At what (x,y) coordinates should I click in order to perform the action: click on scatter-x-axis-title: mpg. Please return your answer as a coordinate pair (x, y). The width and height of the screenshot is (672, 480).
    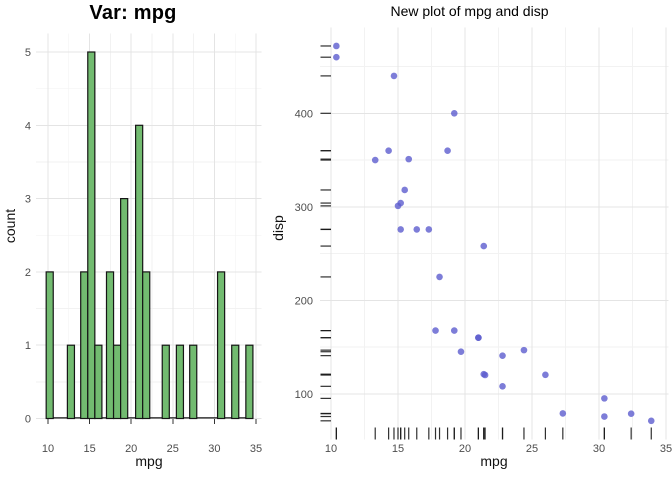
    Looking at the image, I should click on (494, 461).